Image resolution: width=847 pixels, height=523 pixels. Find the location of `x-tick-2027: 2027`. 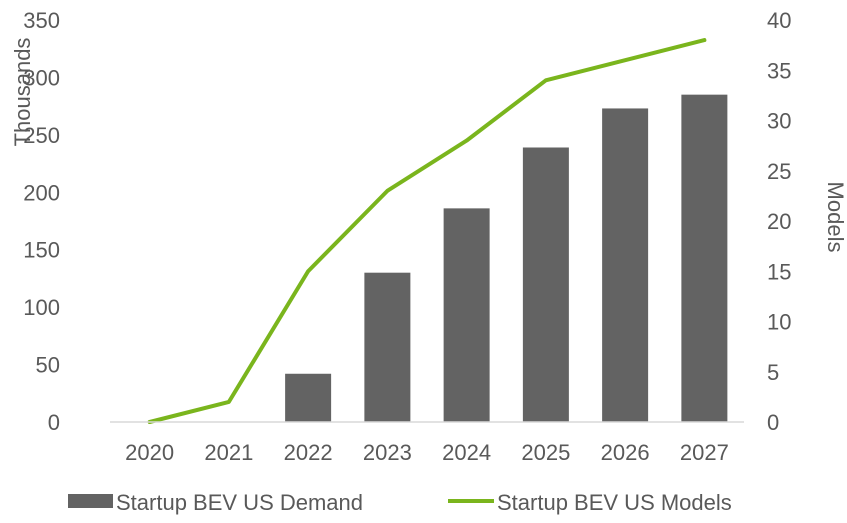

x-tick-2027: 2027 is located at coordinates (704, 452).